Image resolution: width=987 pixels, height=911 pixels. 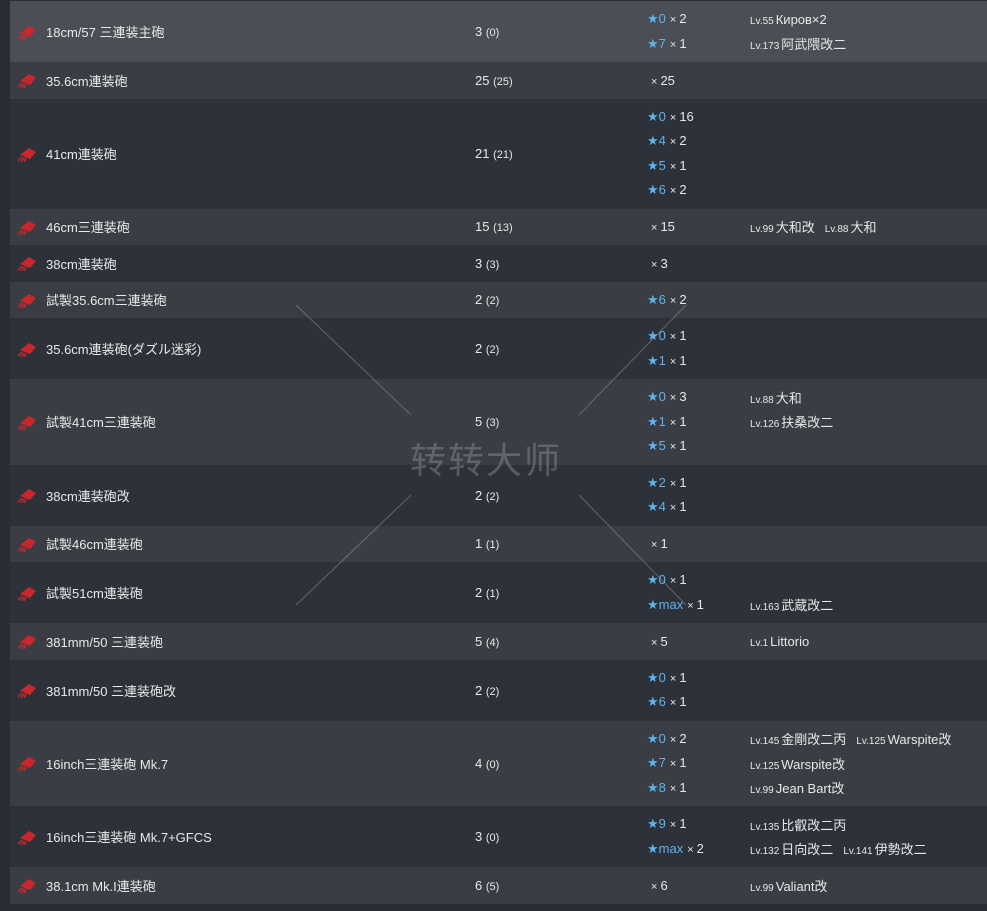 I want to click on ship-entry: Lv.173 阿武隈改二, so click(x=798, y=43).